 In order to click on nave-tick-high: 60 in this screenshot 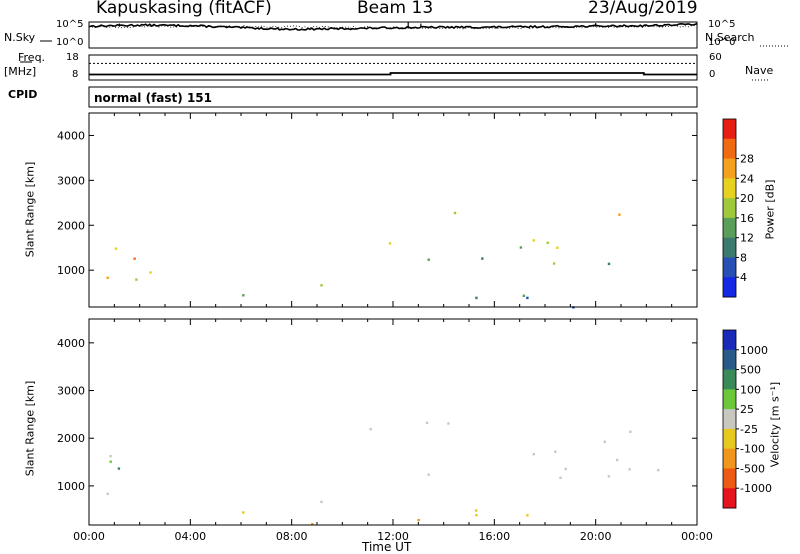, I will do `click(715, 57)`.